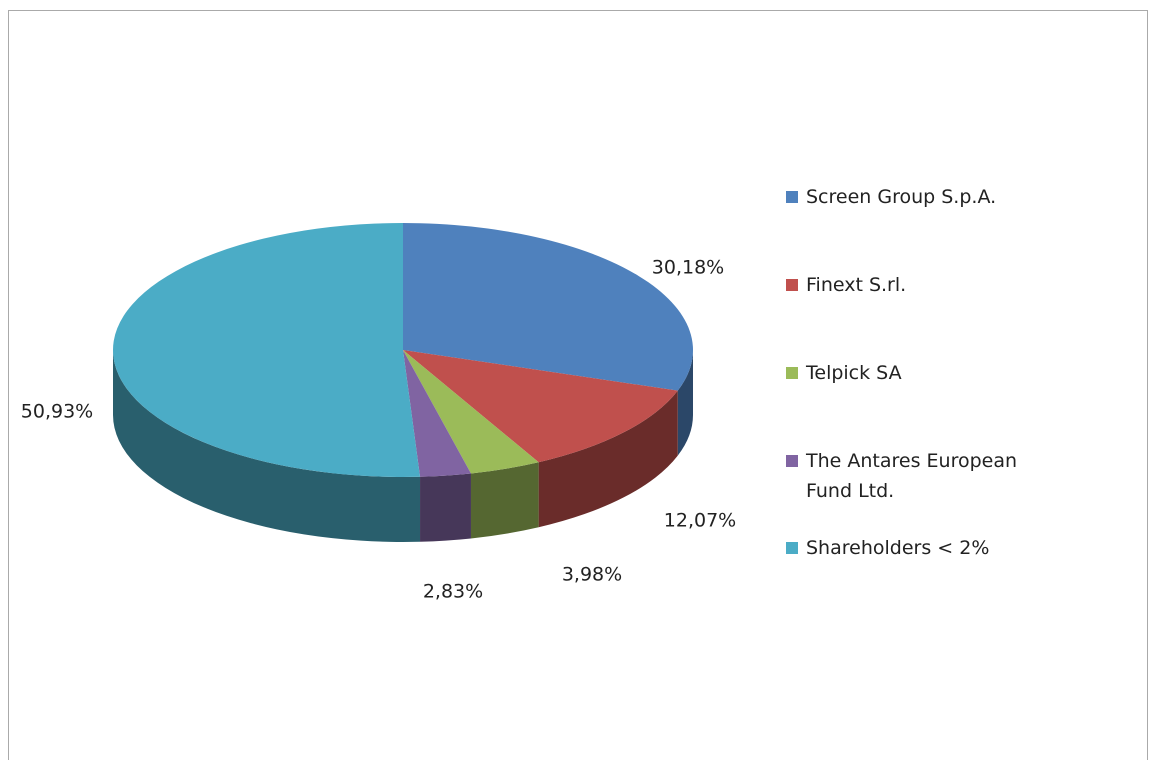  What do you see at coordinates (57, 412) in the screenshot?
I see `data-label: 50,93%` at bounding box center [57, 412].